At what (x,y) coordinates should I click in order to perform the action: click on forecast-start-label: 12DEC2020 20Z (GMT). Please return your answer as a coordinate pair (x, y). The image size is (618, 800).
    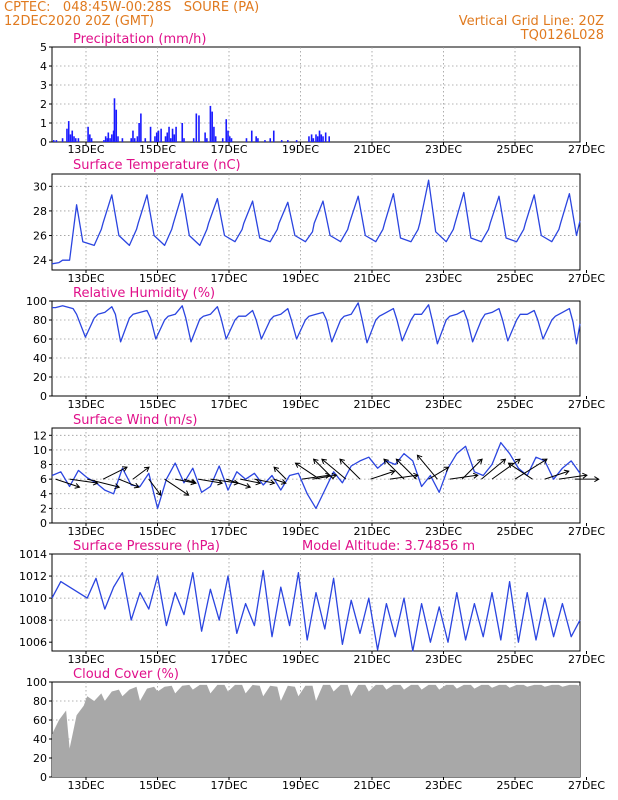
    Looking at the image, I should click on (79, 21).